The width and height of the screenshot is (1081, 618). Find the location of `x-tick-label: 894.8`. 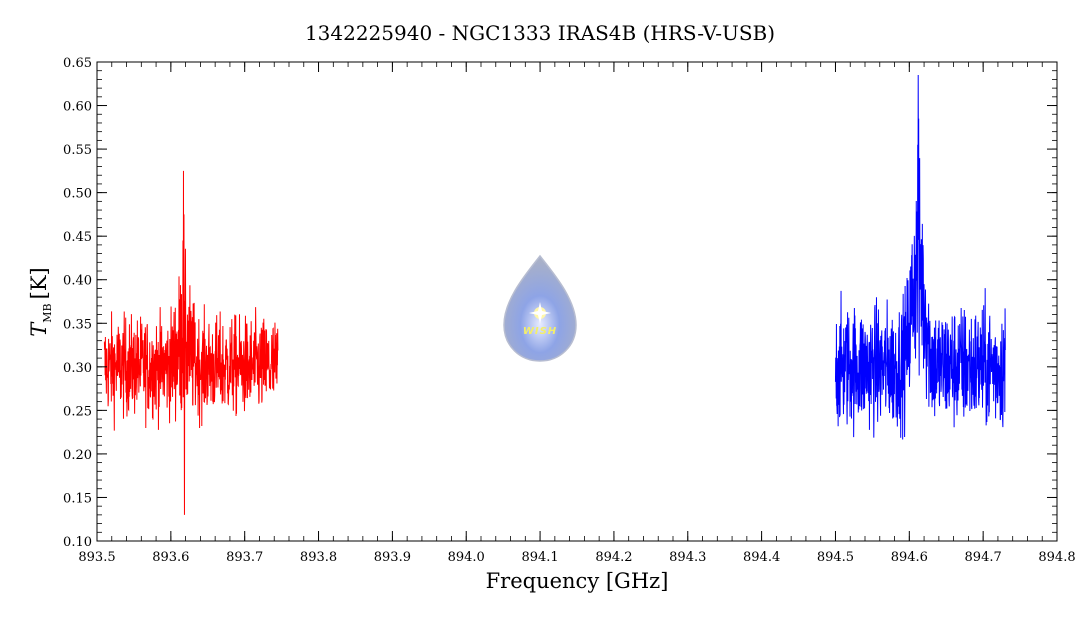

x-tick-label: 894.8 is located at coordinates (1056, 557).